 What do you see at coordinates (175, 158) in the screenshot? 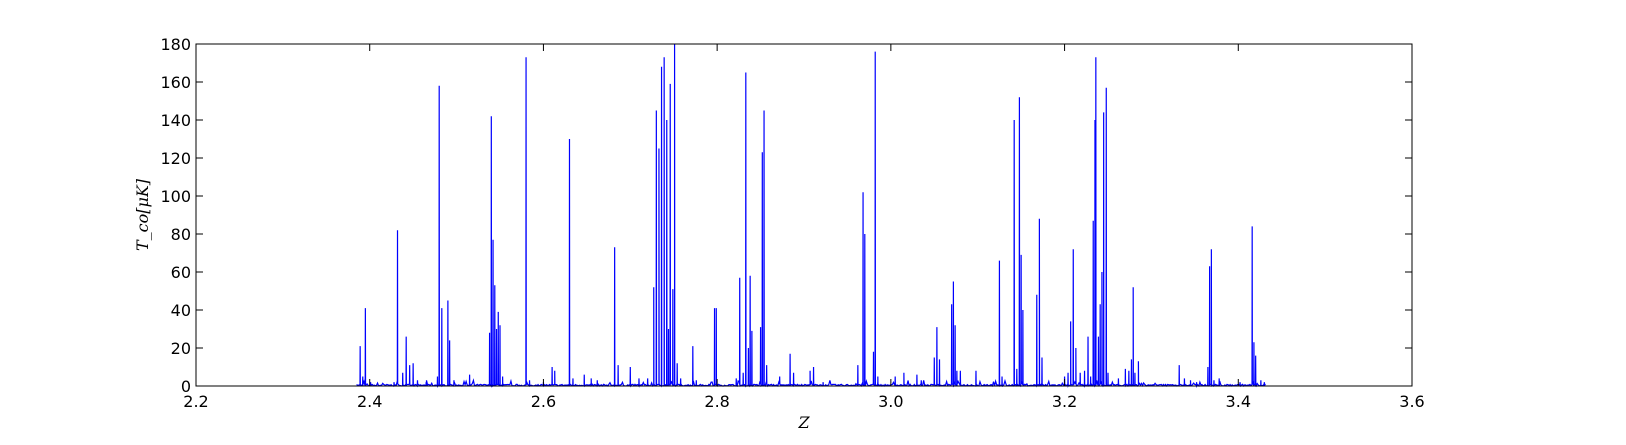
I see `y-tick-label: 120` at bounding box center [175, 158].